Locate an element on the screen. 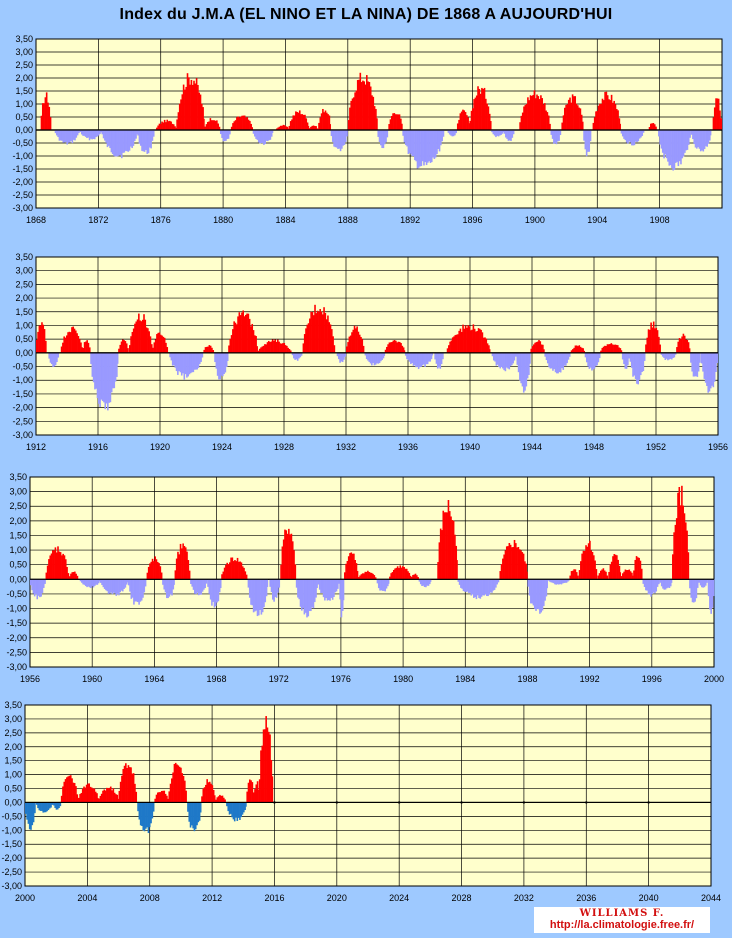  website-link: http://la.climatologie.free.fr/ is located at coordinates (622, 925).